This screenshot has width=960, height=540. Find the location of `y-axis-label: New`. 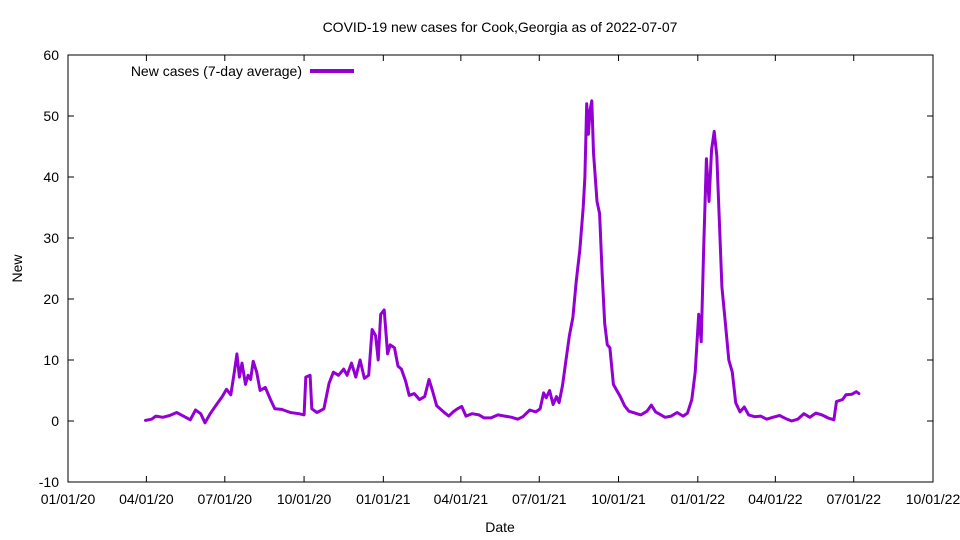

y-axis-label: New is located at coordinates (17, 268).